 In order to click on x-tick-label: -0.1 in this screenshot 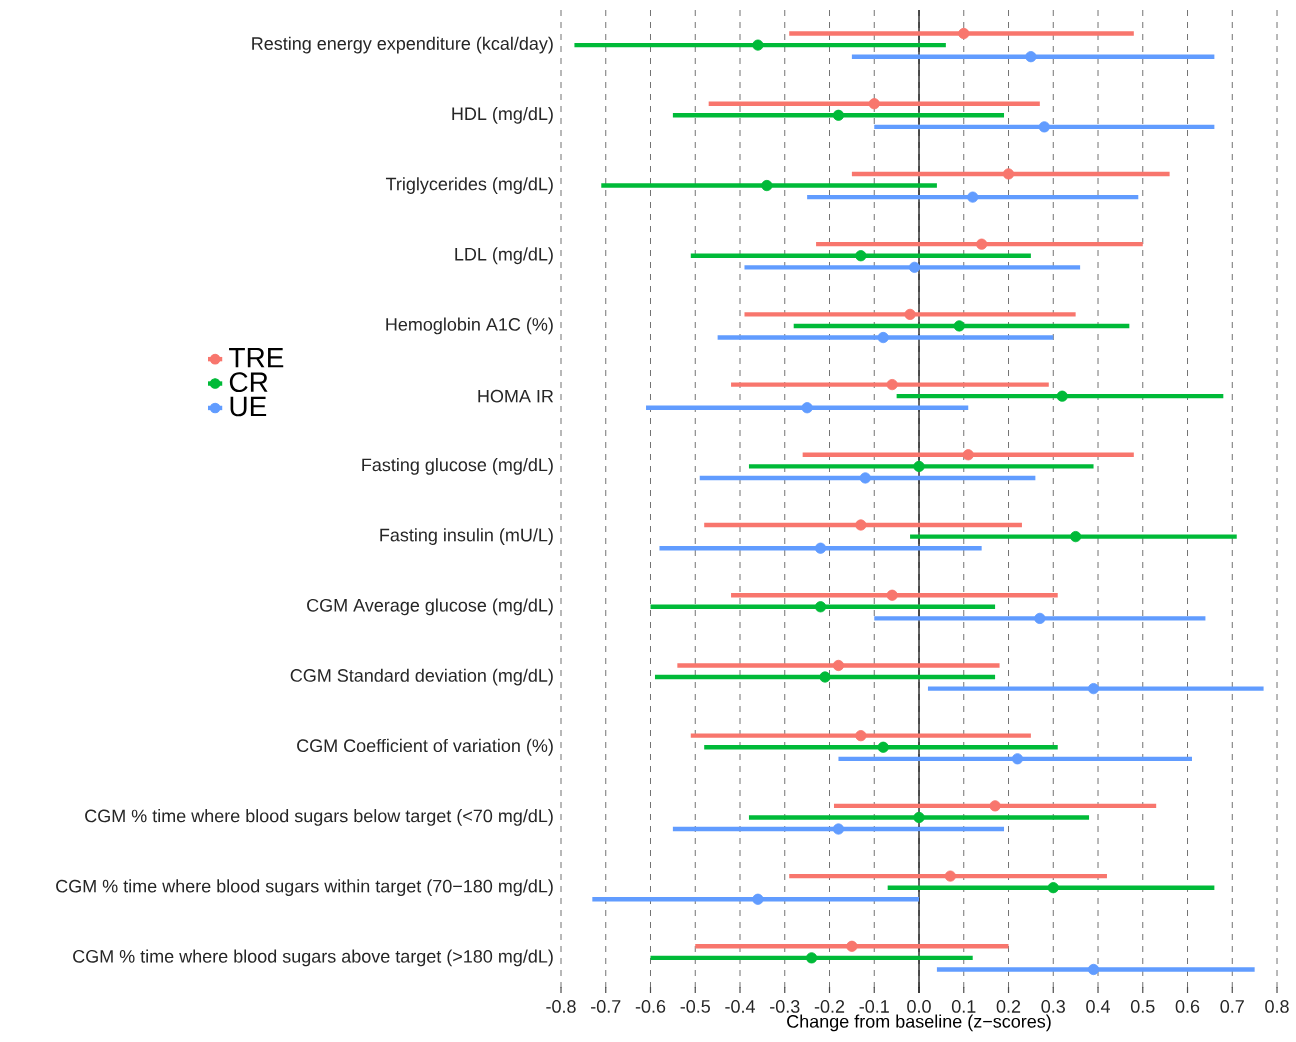, I will do `click(874, 1006)`.